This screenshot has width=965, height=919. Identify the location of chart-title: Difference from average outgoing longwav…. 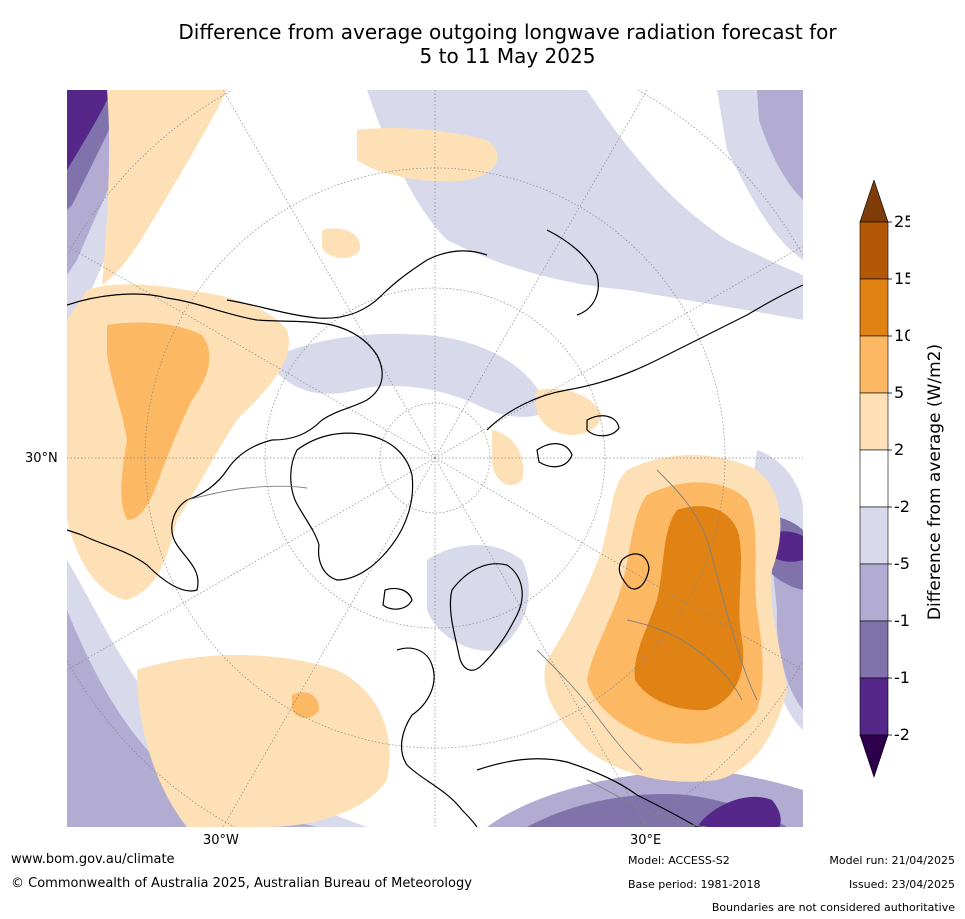
(507, 44).